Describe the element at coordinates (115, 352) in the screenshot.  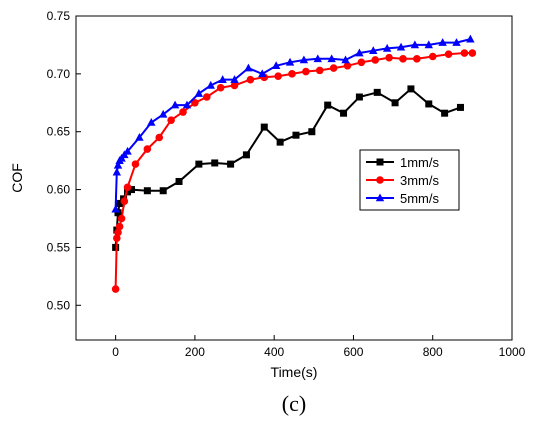
I see `x-tick-label: 0` at that location.